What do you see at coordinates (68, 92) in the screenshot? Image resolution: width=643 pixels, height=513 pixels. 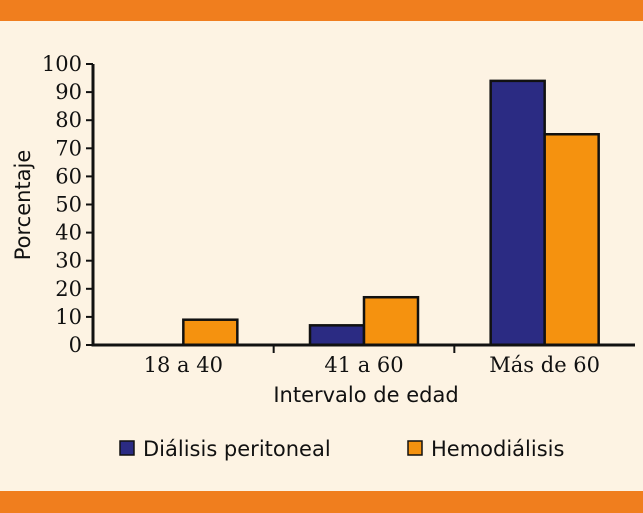 I see `y-tick-label: 90` at bounding box center [68, 92].